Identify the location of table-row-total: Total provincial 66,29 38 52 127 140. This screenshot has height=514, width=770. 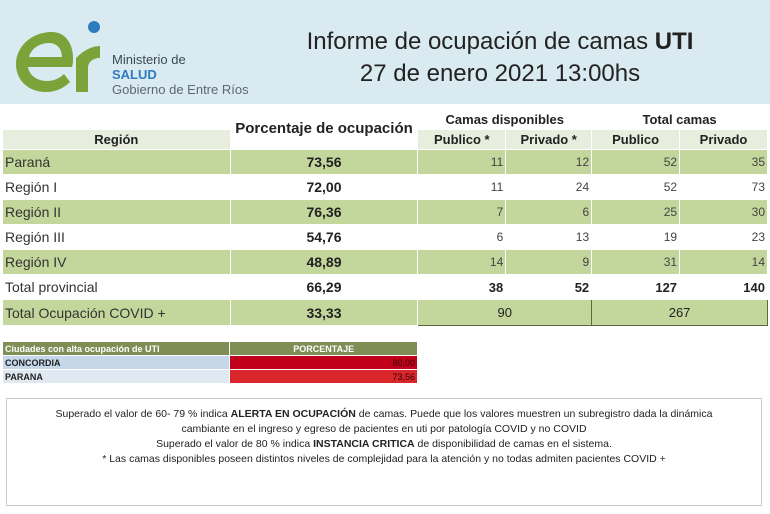
(385, 287).